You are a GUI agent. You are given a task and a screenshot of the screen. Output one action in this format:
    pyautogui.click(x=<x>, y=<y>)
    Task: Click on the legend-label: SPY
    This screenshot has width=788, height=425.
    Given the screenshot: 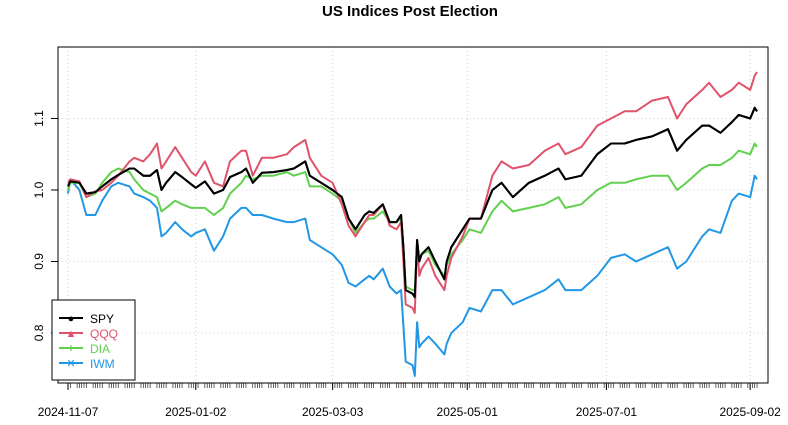 What is the action you would take?
    pyautogui.click(x=102, y=319)
    